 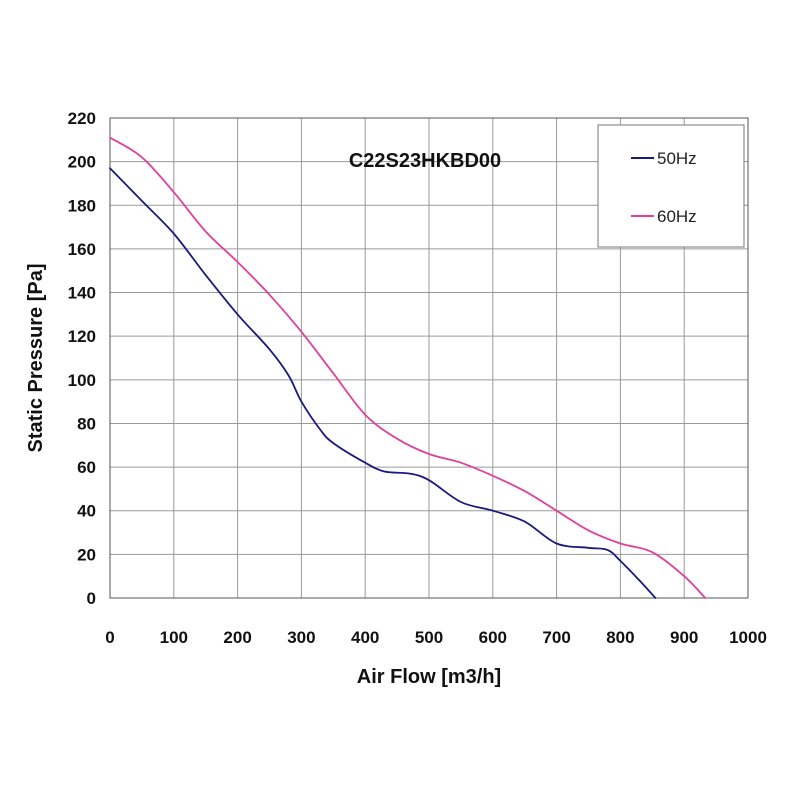 I want to click on legend-label-50Hz: 50Hz, so click(x=677, y=158).